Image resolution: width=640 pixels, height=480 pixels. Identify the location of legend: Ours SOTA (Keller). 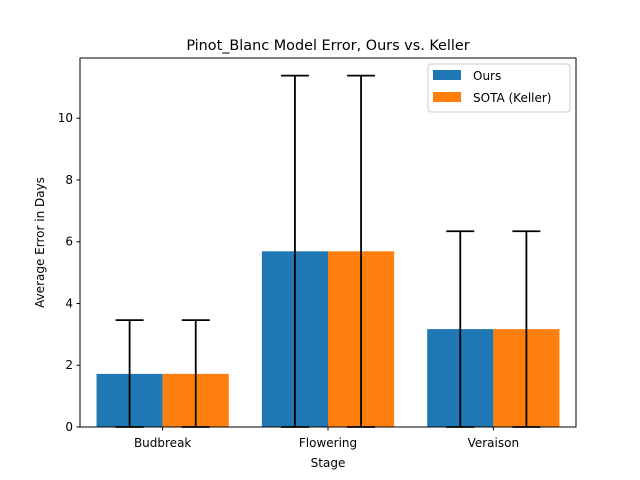
(499, 88).